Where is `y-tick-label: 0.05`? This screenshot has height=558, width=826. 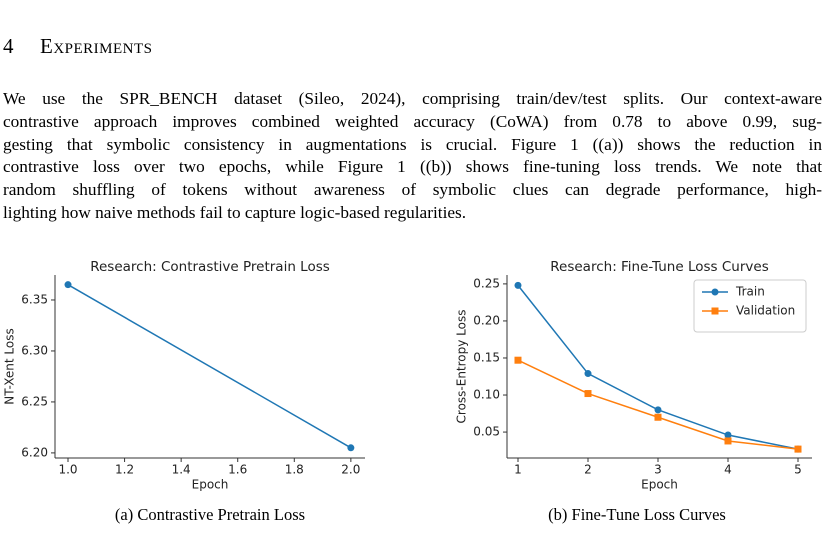 y-tick-label: 0.05 is located at coordinates (486, 432).